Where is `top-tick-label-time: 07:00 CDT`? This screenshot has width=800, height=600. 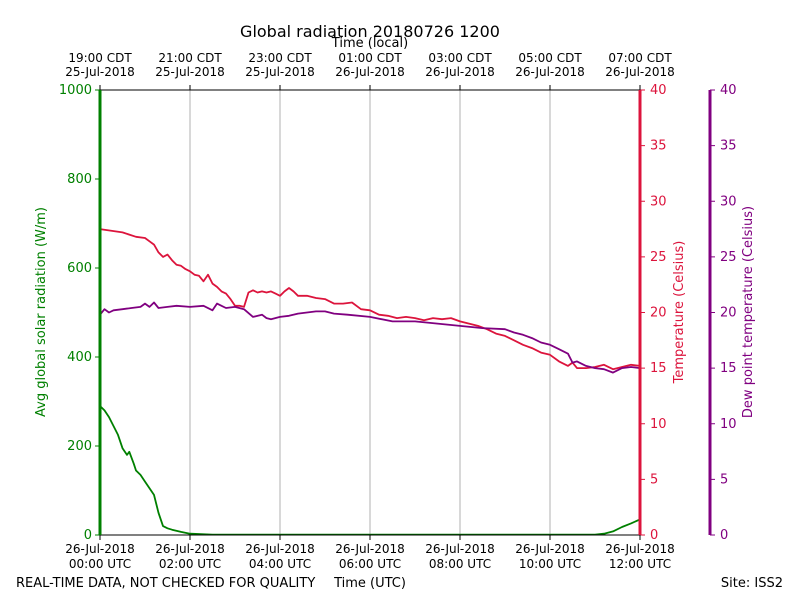 top-tick-label-time: 07:00 CDT is located at coordinates (640, 58).